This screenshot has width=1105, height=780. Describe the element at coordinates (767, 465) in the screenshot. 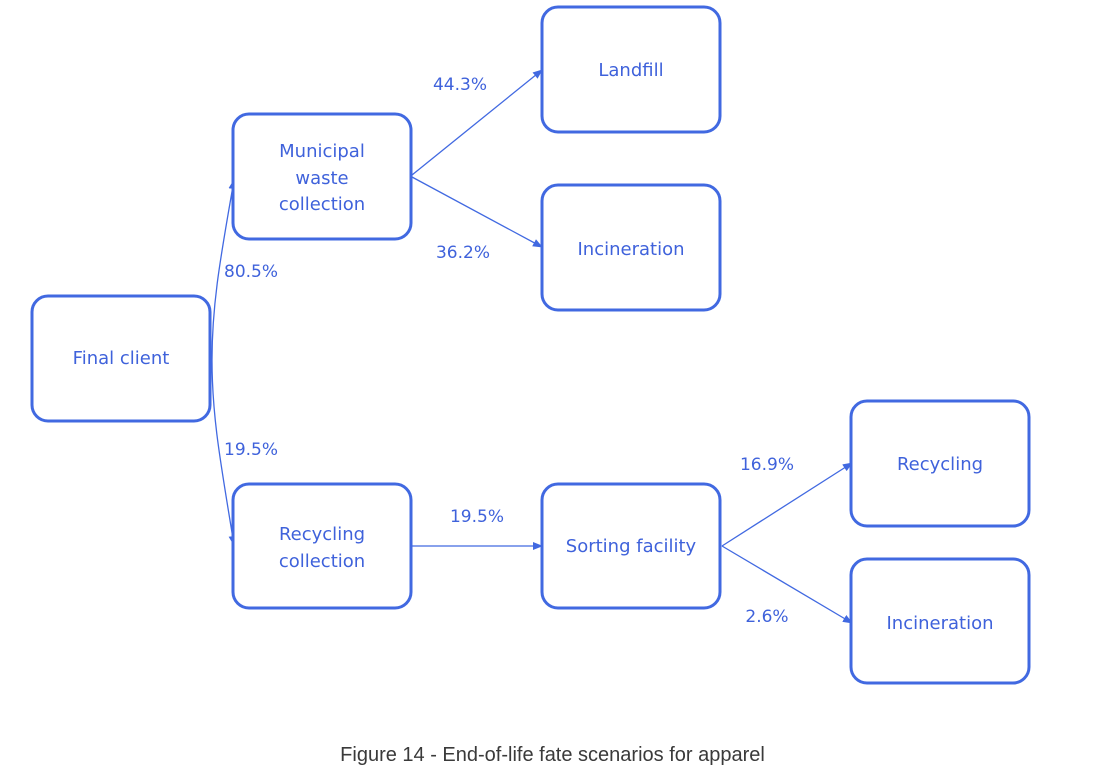

I see `edge-label-16-9: 16.9%` at that location.